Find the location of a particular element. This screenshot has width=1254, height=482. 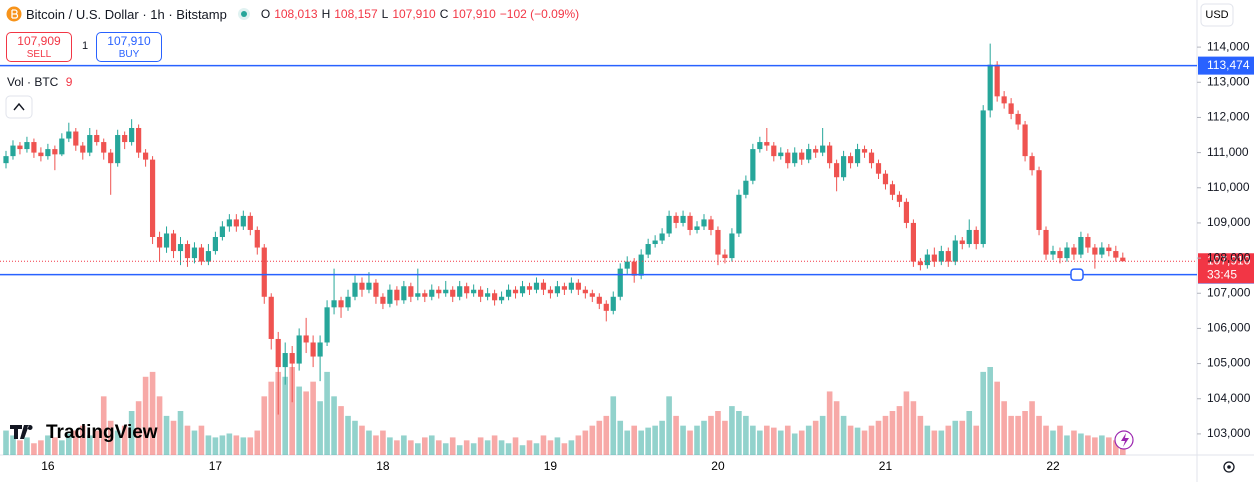

y-tick-label: 105,000 is located at coordinates (1229, 363).